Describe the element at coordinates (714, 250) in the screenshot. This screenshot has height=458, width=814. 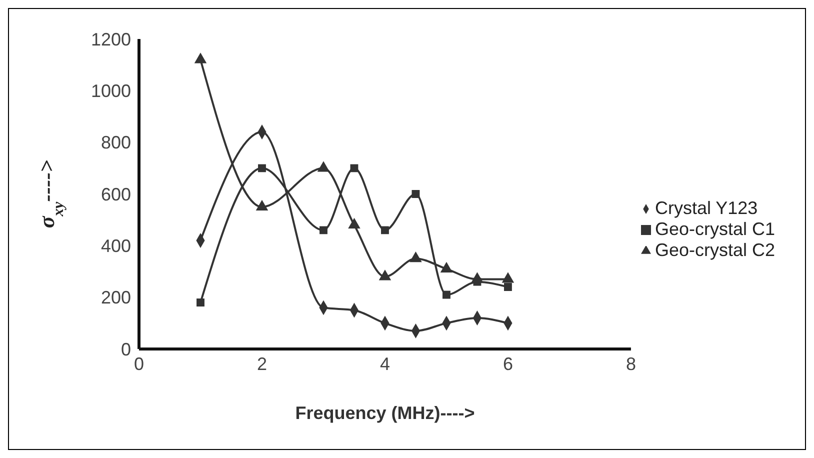
I see `legend-label: Geo-crystal C2` at that location.